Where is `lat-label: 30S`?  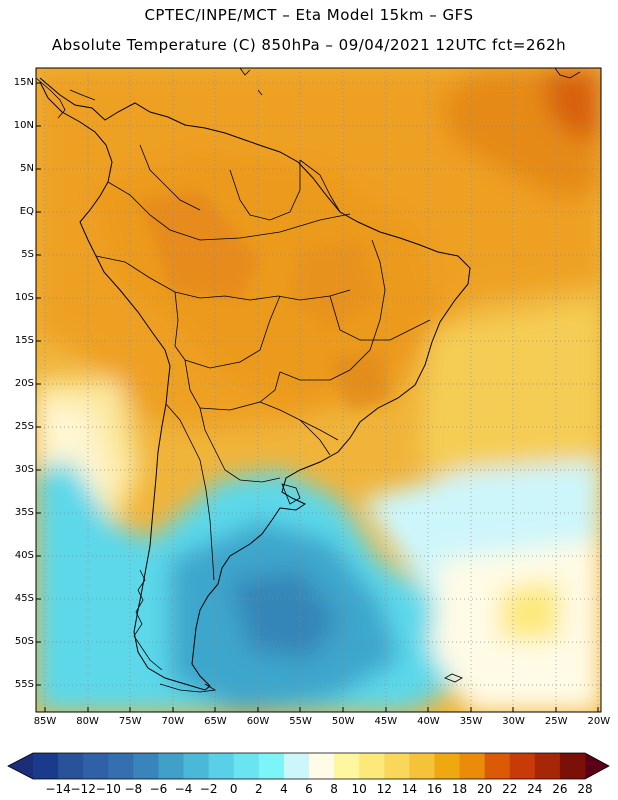 lat-label: 30S is located at coordinates (24, 469).